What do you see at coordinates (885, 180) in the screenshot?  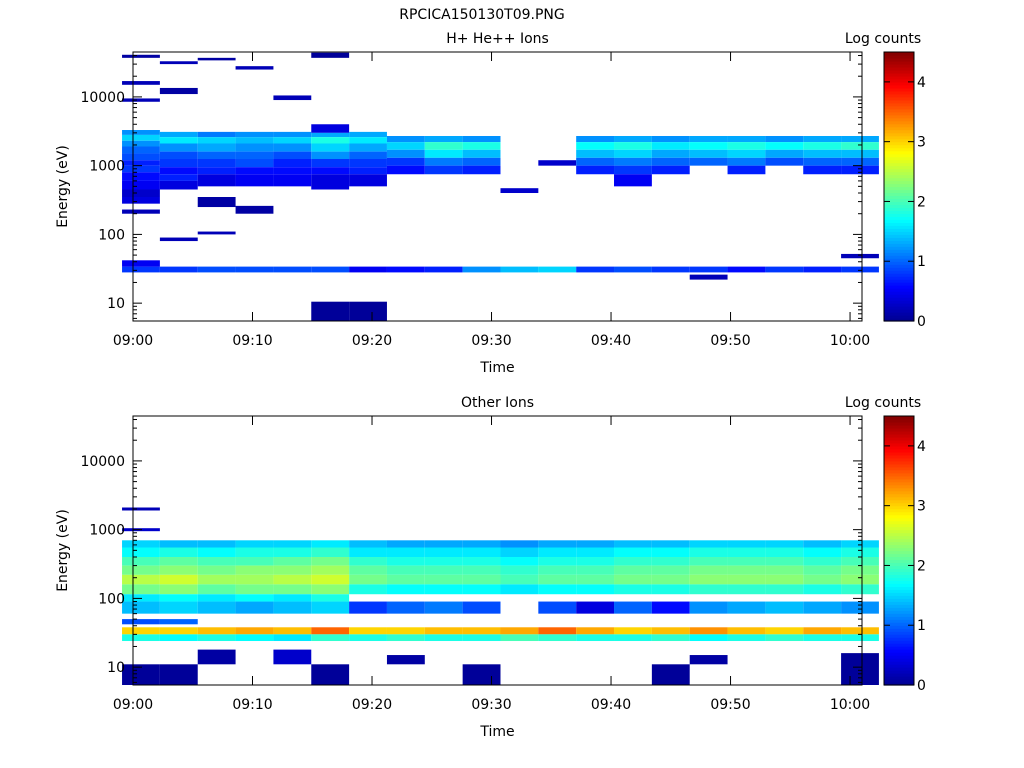 I see `colorbar: 0 1 2 3 4 Log counts` at bounding box center [885, 180].